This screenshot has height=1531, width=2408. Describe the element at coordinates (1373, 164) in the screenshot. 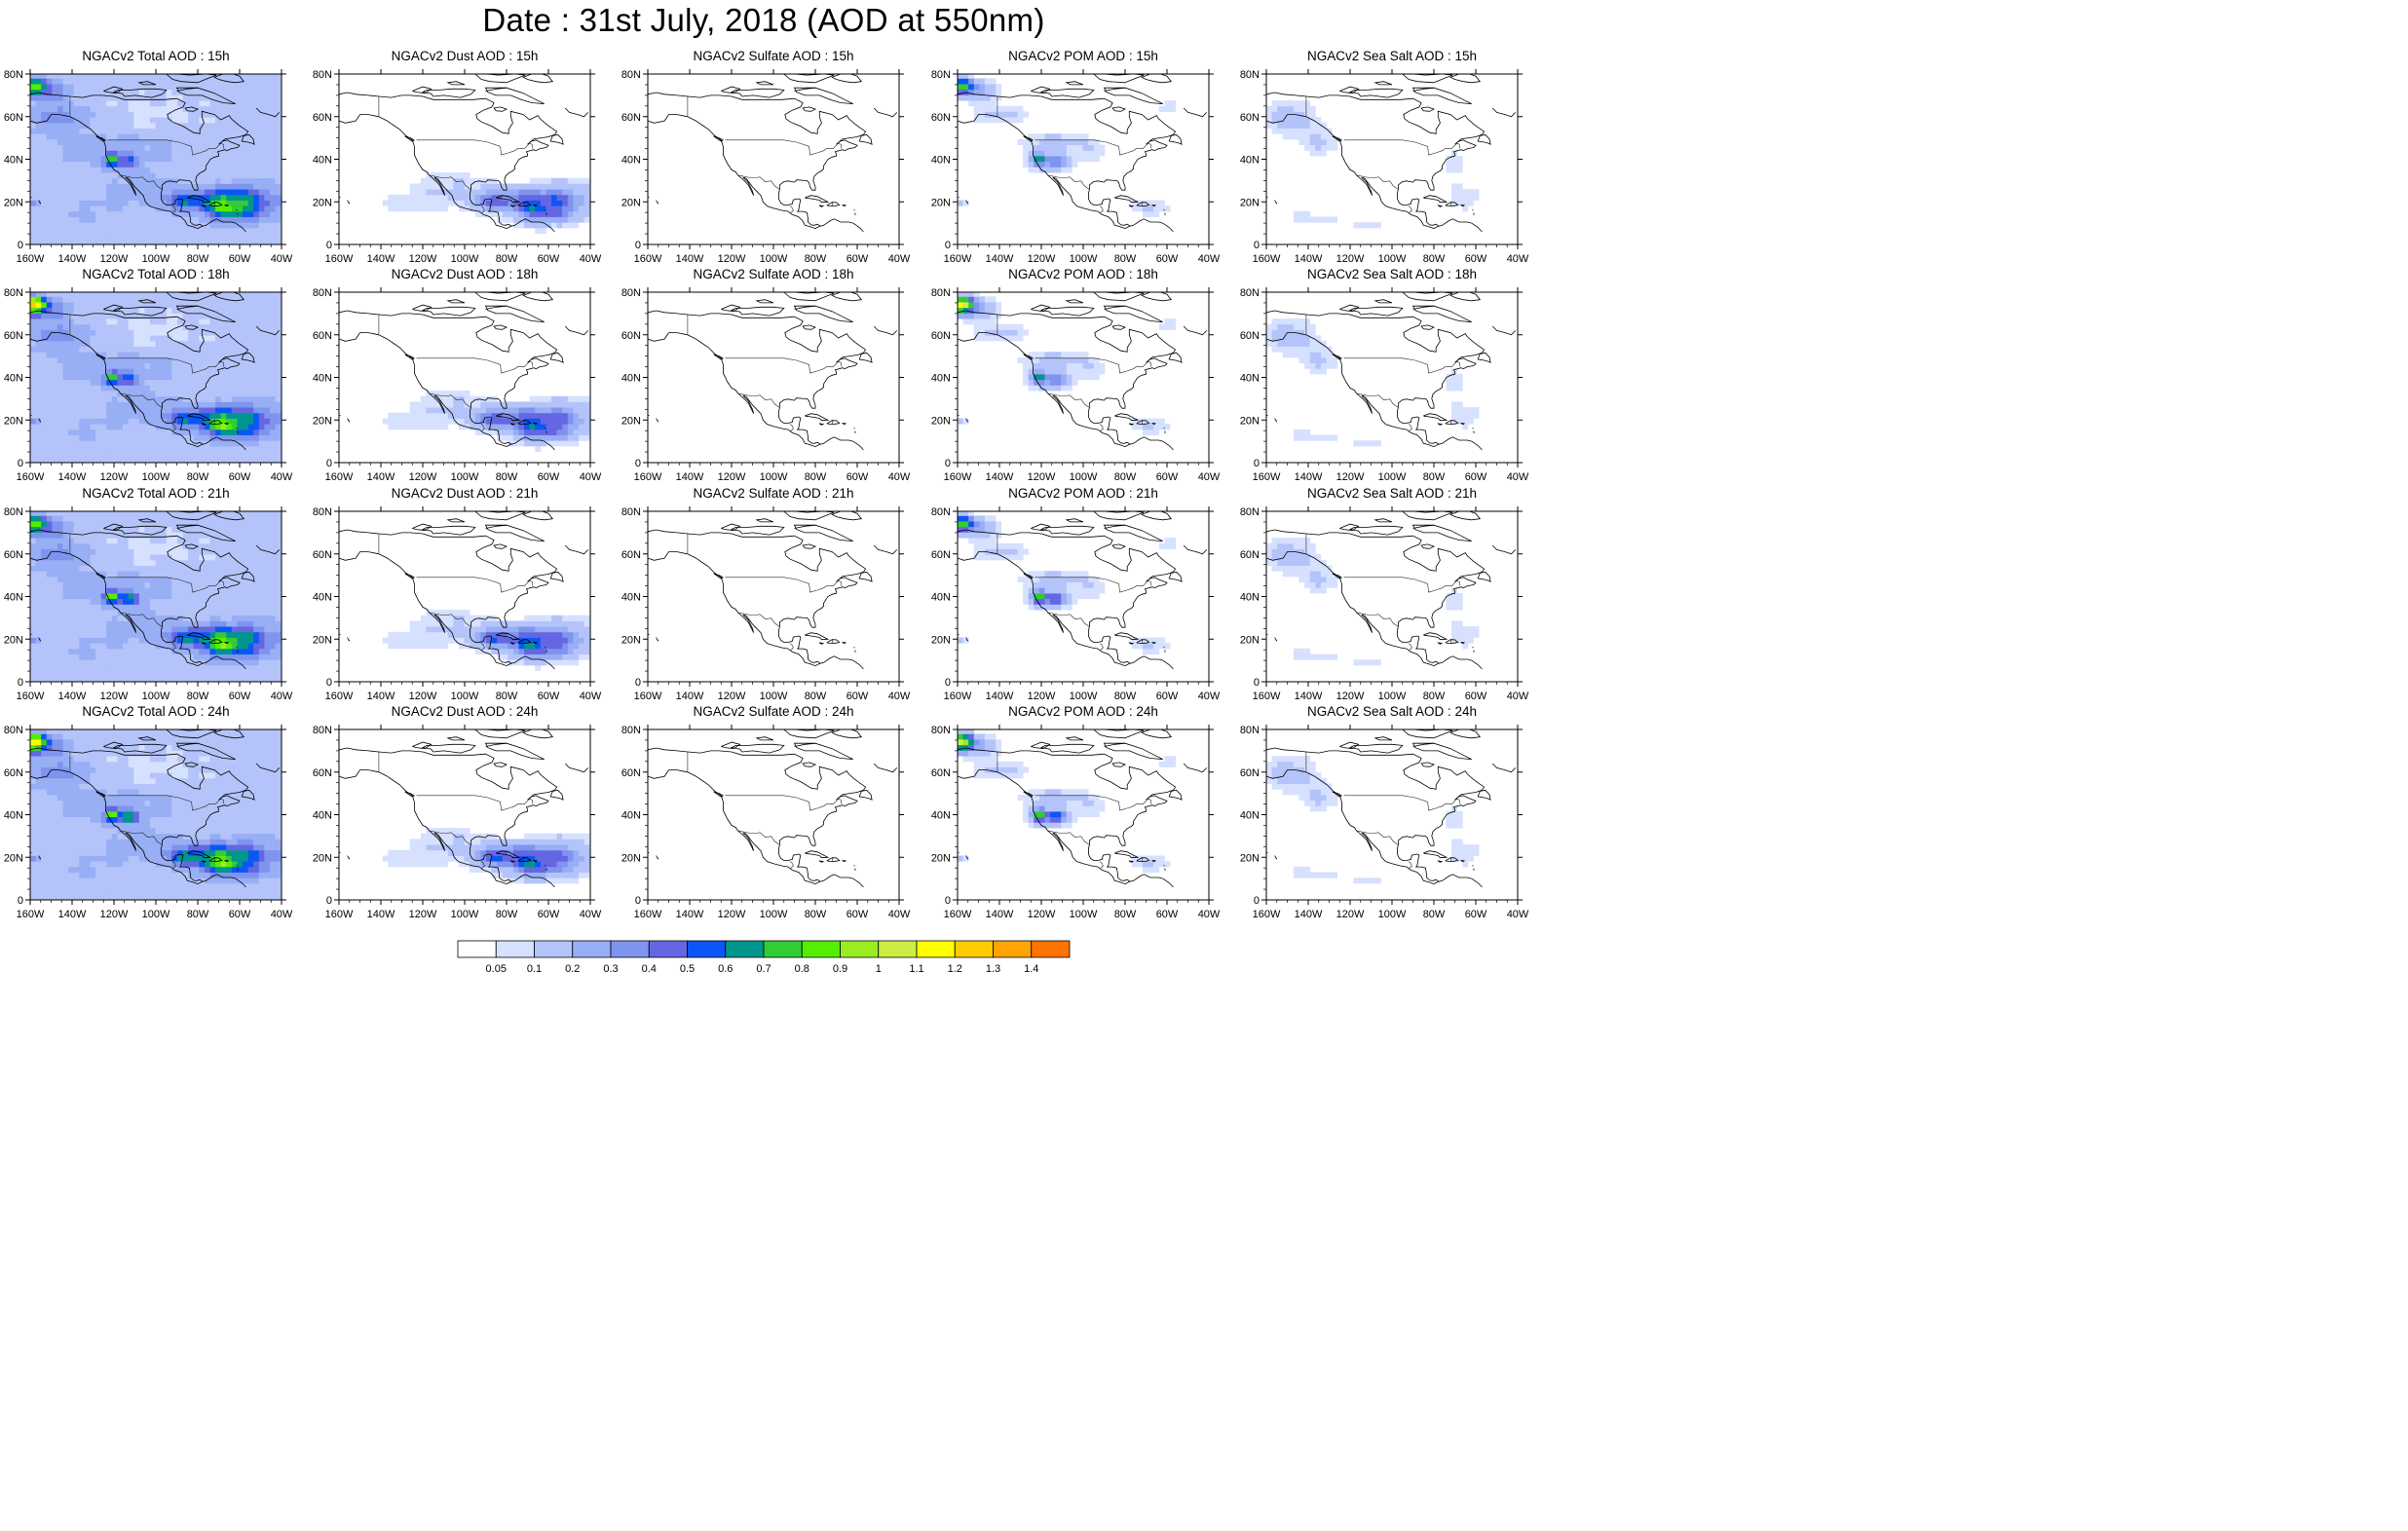

I see `aod-field` at that location.